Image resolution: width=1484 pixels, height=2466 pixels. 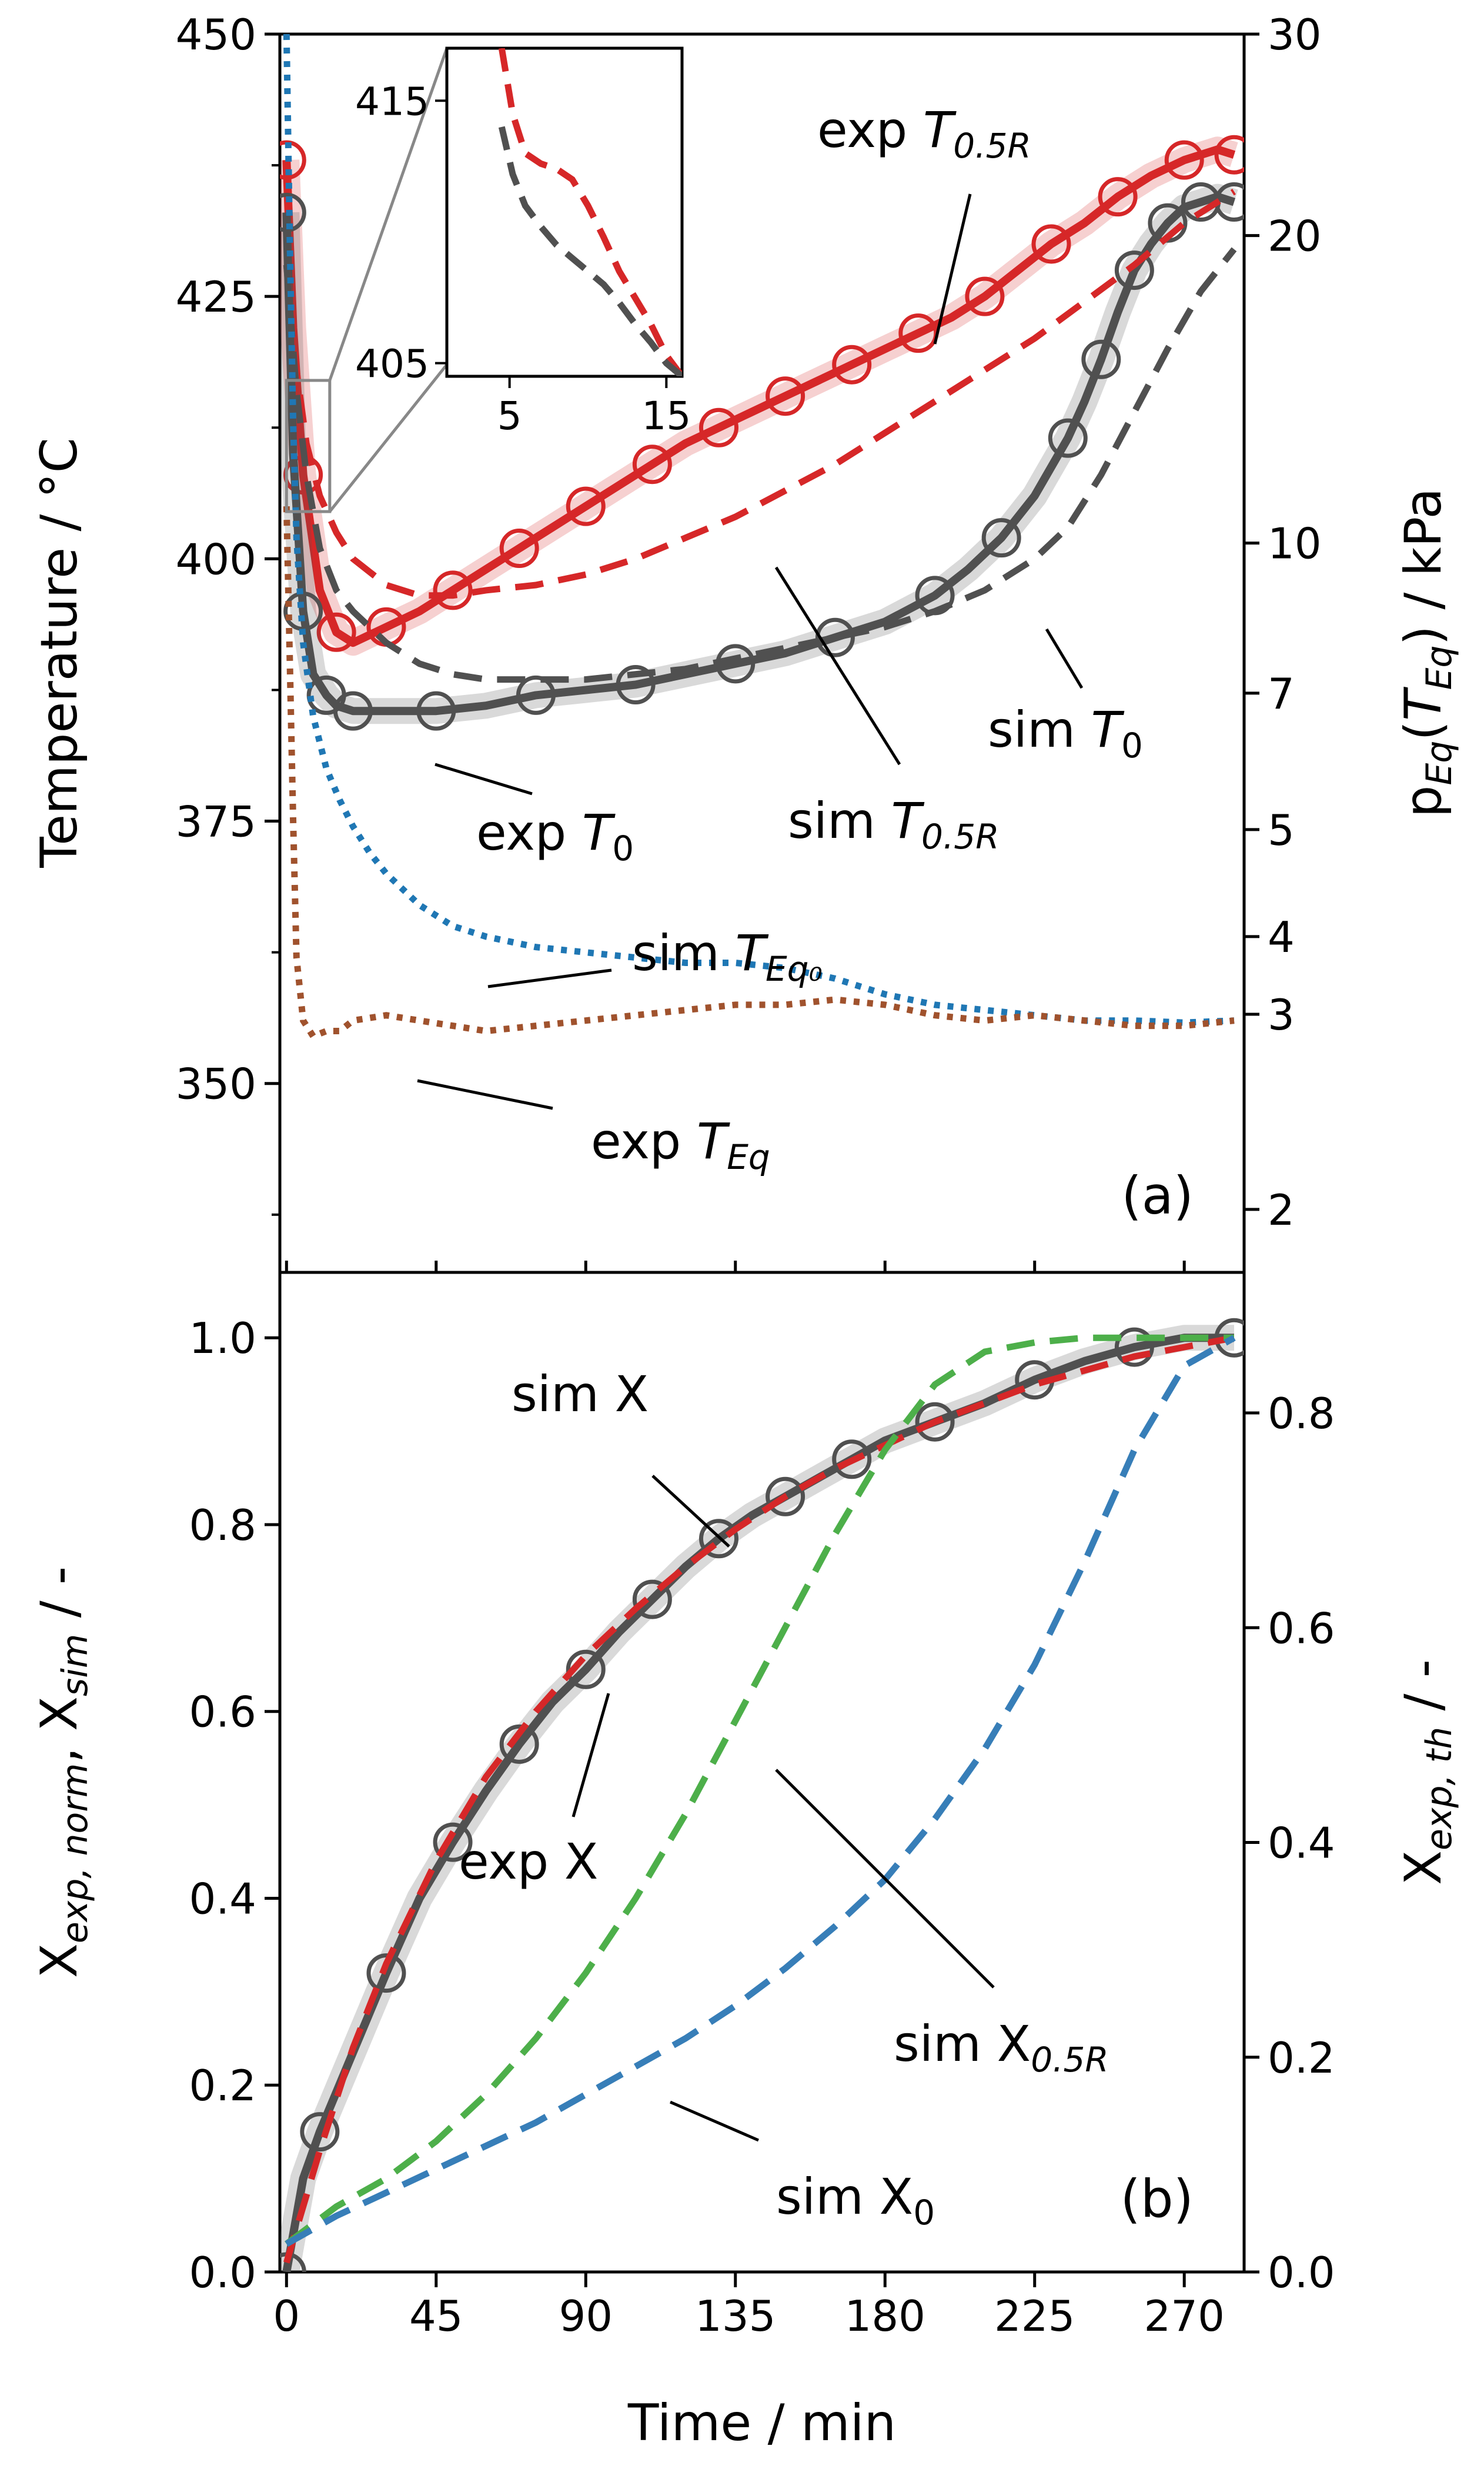 What do you see at coordinates (1281, 937) in the screenshot?
I see `panel-a-y2-tick-label: 4` at bounding box center [1281, 937].